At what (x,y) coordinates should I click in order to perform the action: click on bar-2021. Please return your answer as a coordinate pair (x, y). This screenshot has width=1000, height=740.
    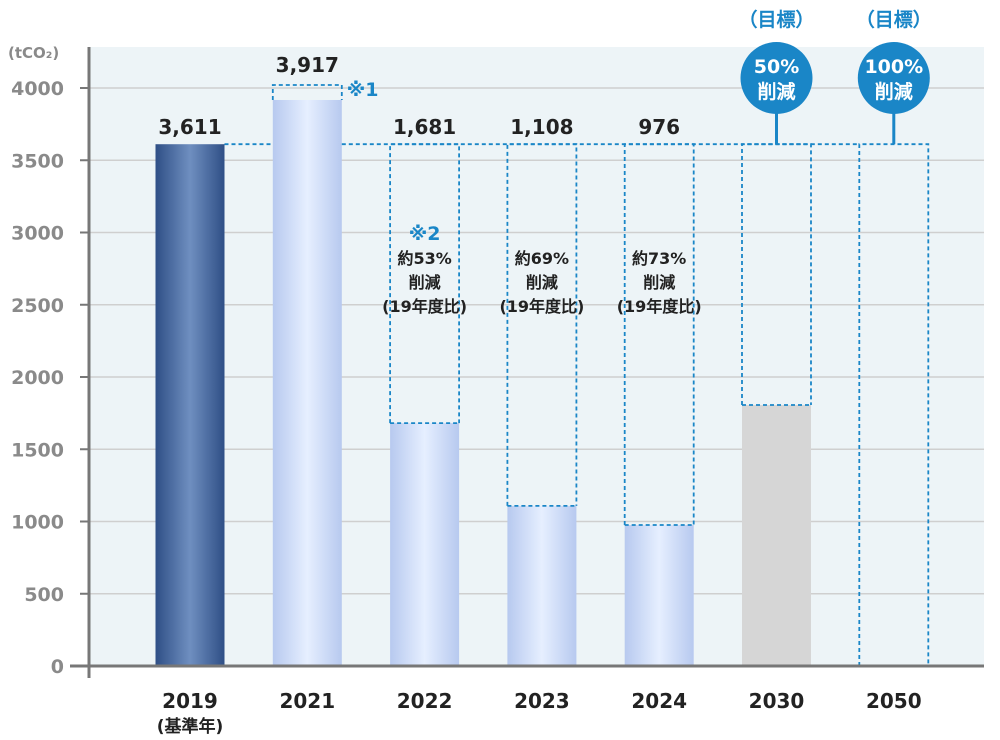
    Looking at the image, I should click on (307, 382).